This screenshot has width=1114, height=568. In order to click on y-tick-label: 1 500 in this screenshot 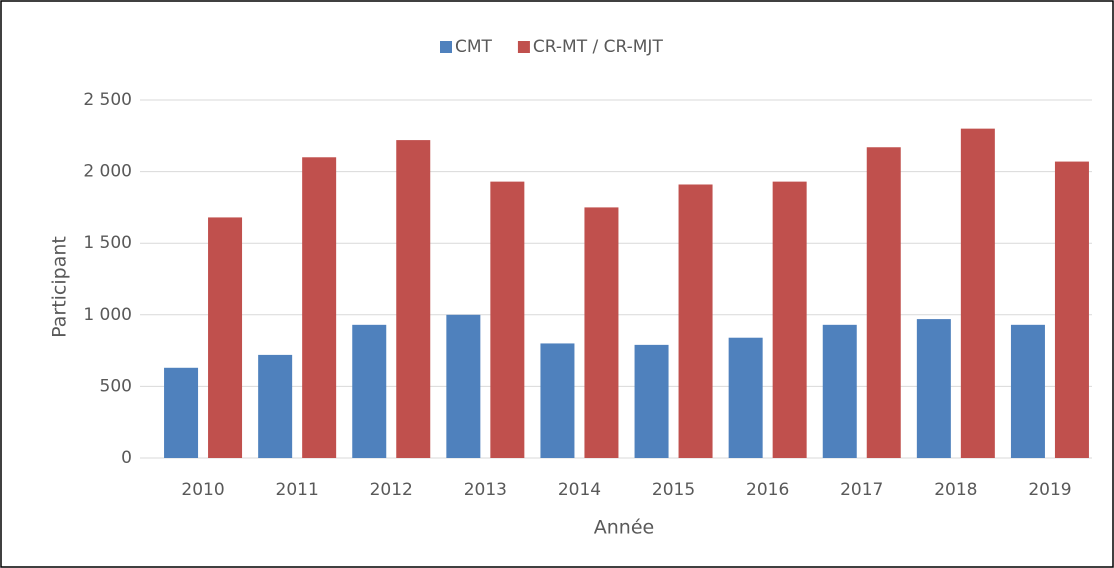, I will do `click(107, 243)`.